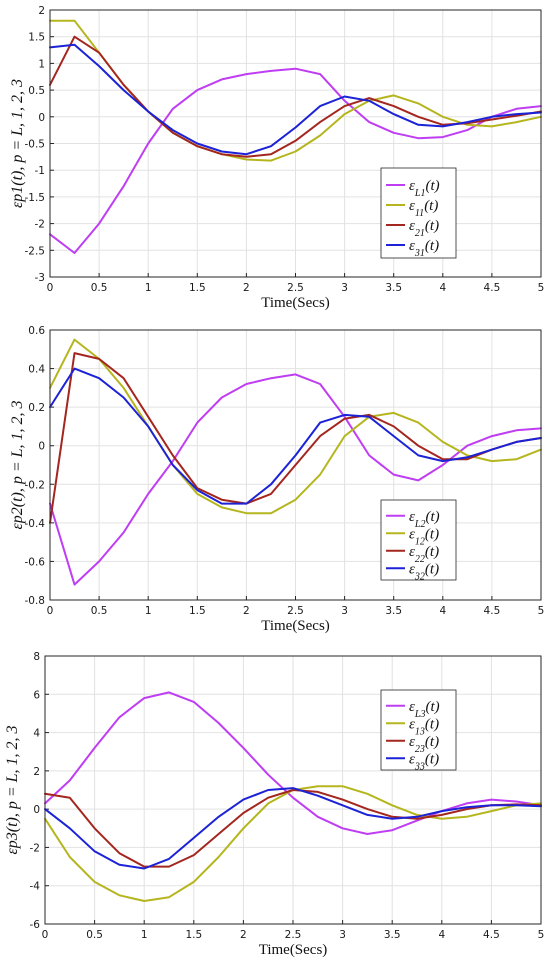 The width and height of the screenshot is (550, 964). I want to click on y-tick-label: 4, so click(36, 734).